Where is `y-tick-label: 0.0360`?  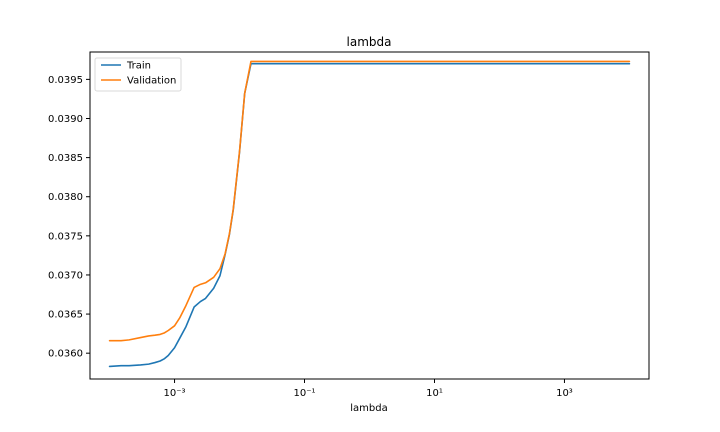 y-tick-label: 0.0360 is located at coordinates (65, 354).